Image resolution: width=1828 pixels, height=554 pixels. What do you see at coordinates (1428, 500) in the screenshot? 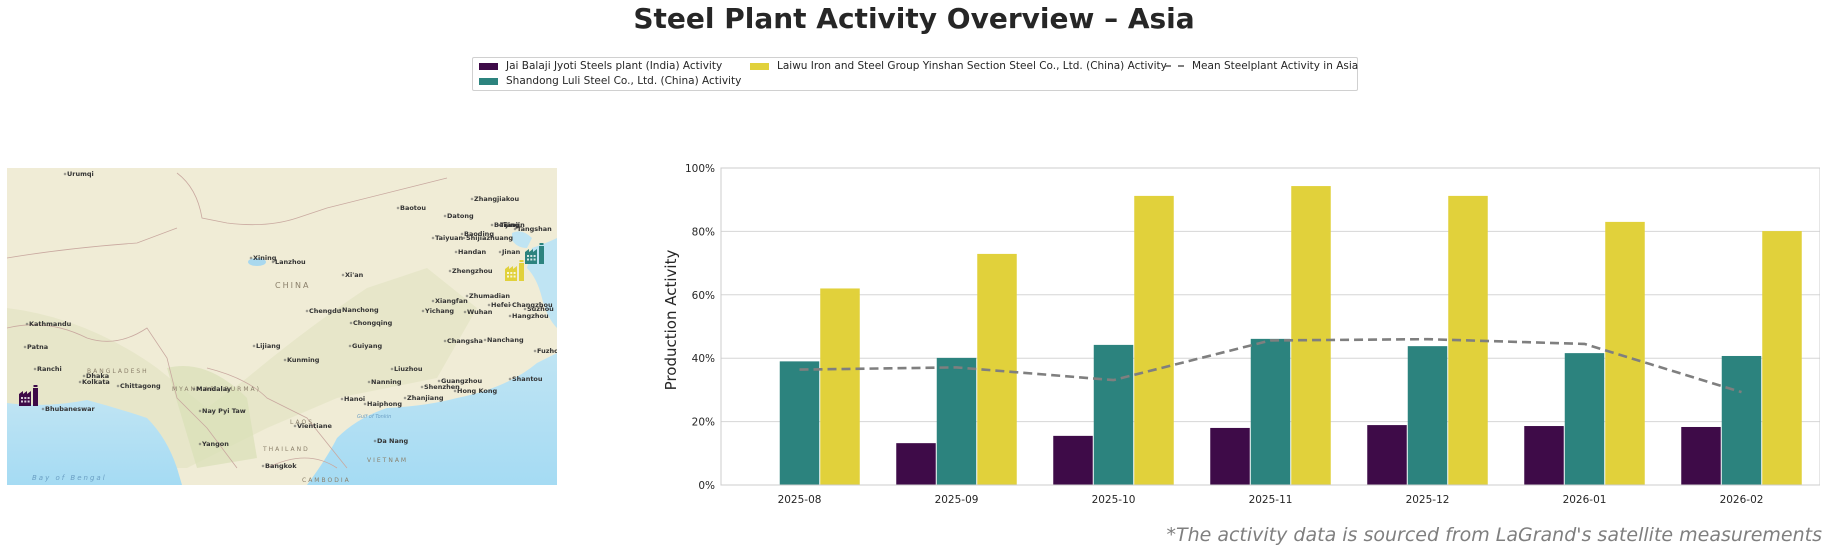
I see `x-tick-label: 2025-12` at bounding box center [1428, 500].